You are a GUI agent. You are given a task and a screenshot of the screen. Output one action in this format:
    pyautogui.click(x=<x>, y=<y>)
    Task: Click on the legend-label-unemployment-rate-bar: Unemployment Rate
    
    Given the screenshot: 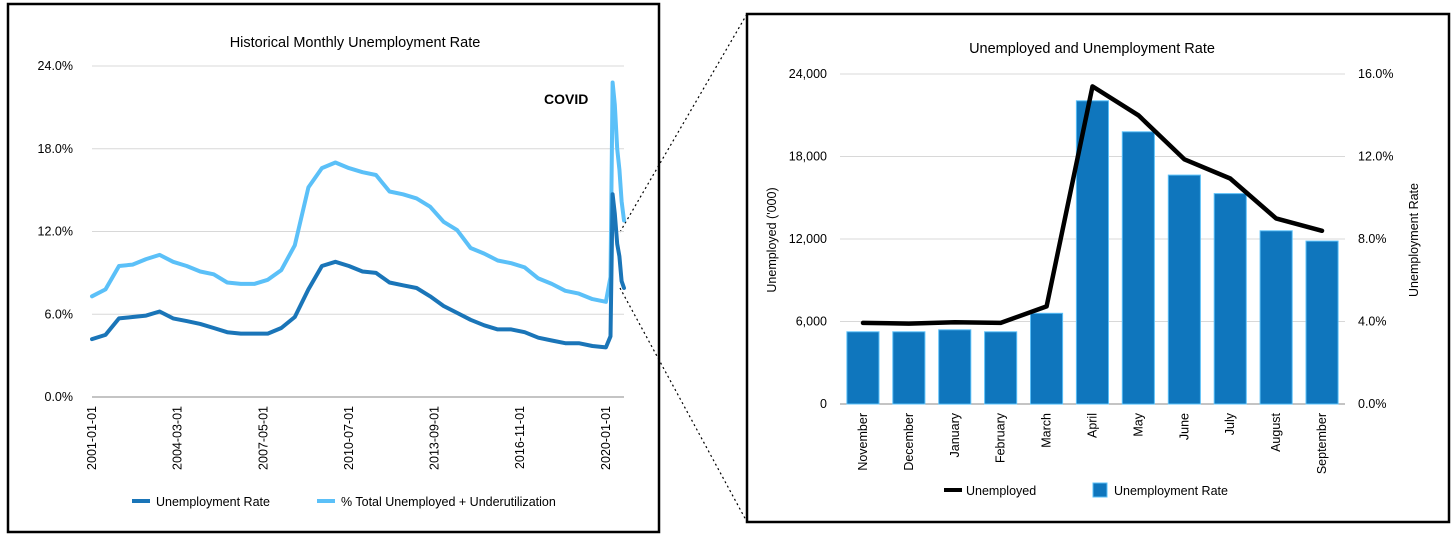 What is the action you would take?
    pyautogui.click(x=1171, y=491)
    